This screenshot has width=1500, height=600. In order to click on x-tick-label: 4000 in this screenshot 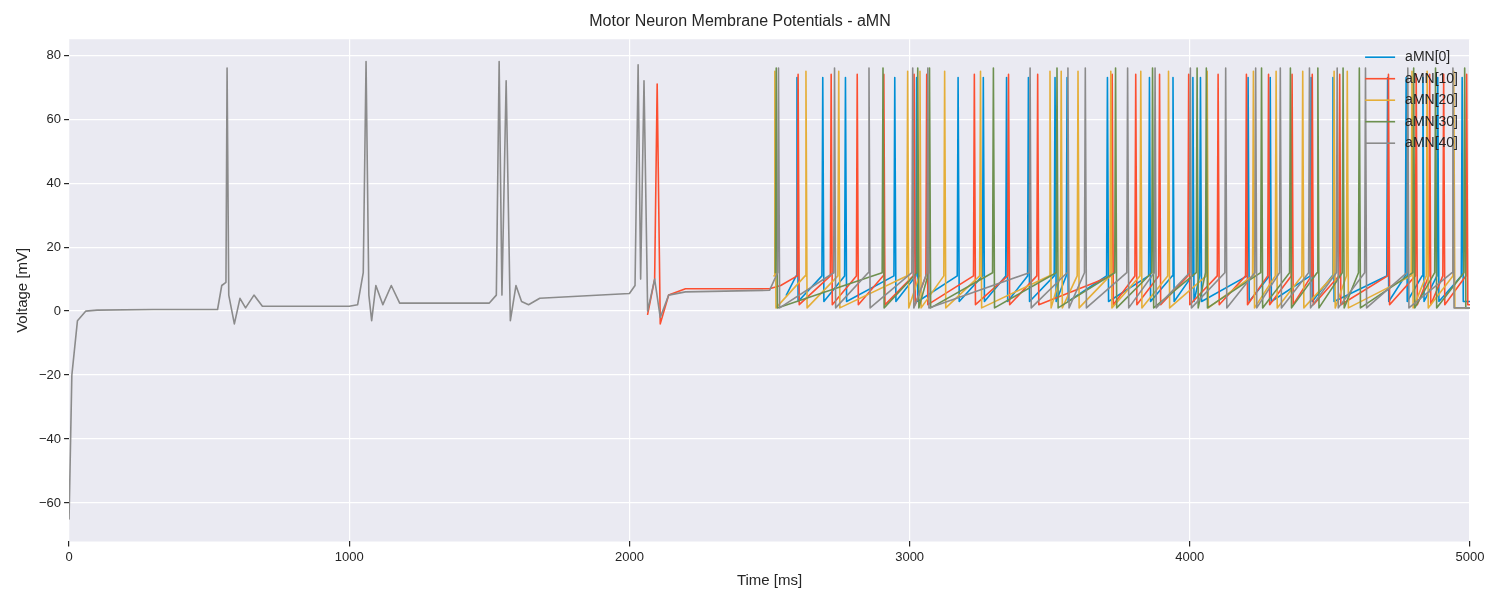, I will do `click(1190, 556)`.